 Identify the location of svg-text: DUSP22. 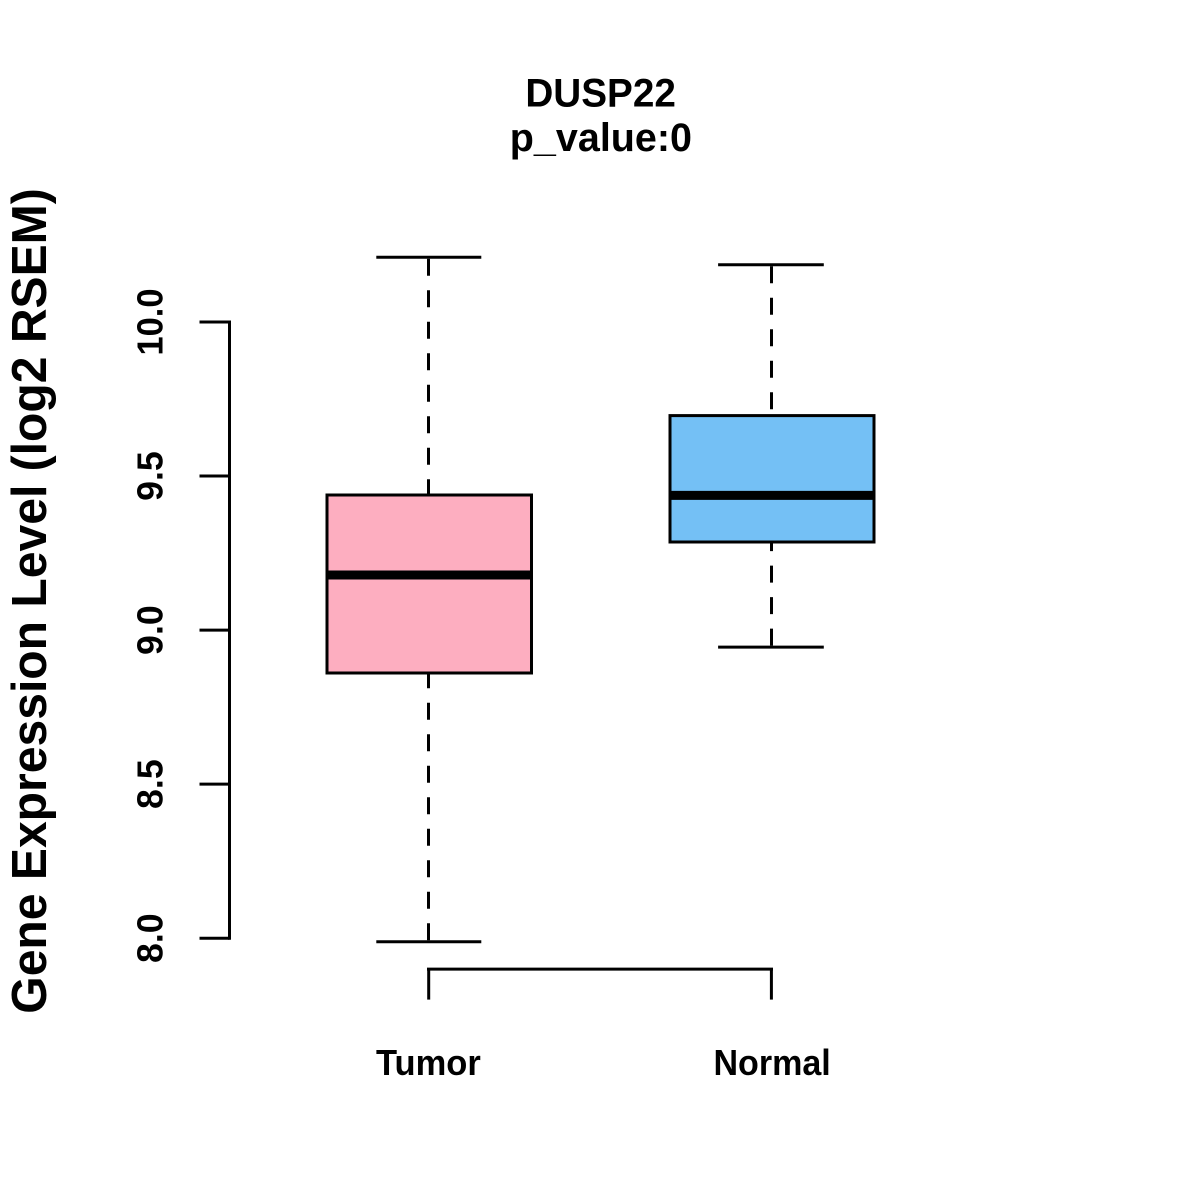
(600, 93).